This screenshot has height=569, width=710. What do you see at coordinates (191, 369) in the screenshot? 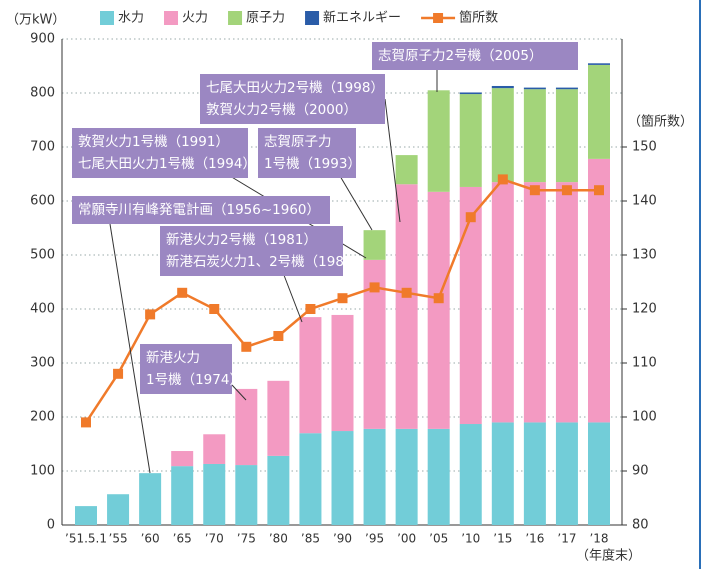
I see `annotation: 新港火力 1号機（1974）` at bounding box center [191, 369].